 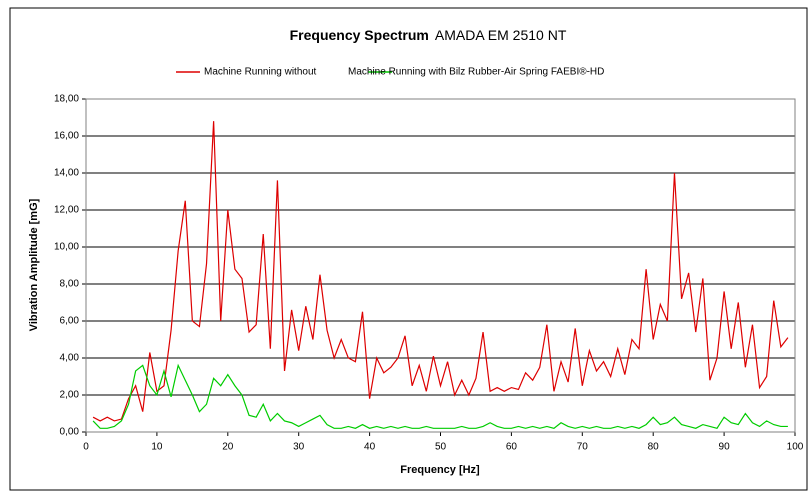 I want to click on y-tick-label: 14,00, so click(x=66, y=173).